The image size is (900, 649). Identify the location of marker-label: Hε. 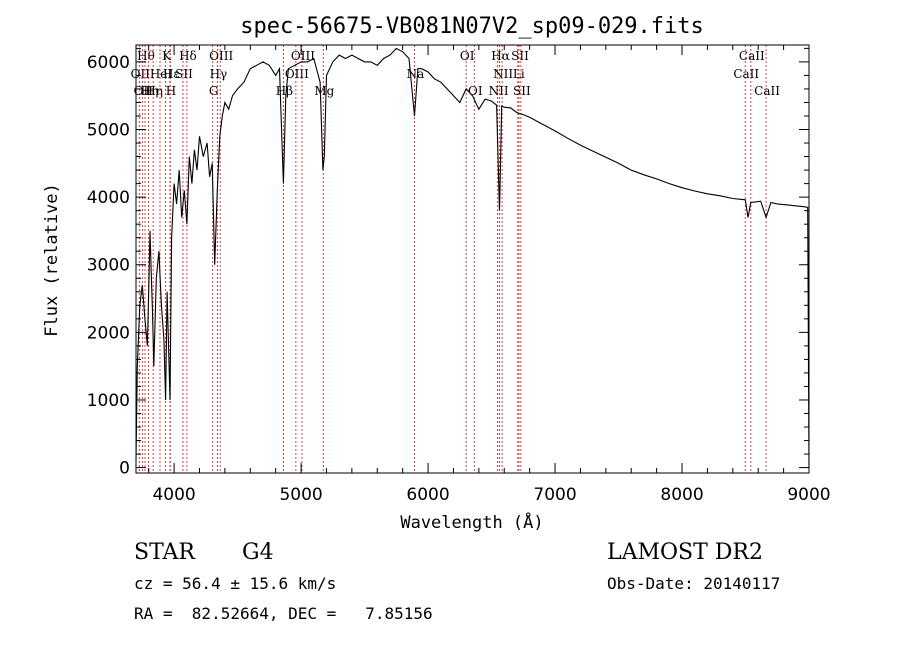
(171, 74).